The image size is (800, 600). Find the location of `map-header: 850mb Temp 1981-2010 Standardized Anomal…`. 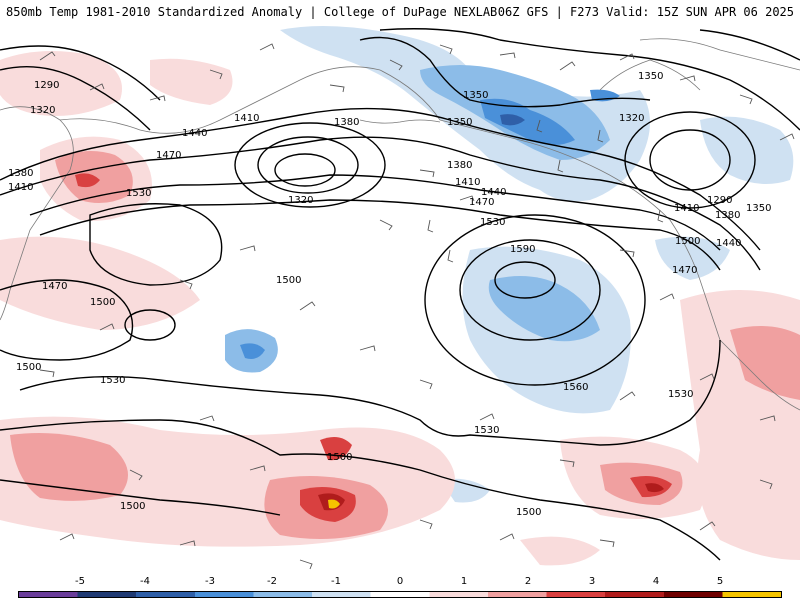

map-header: 850mb Temp 1981-2010 Standardized Anomal… is located at coordinates (400, 12).